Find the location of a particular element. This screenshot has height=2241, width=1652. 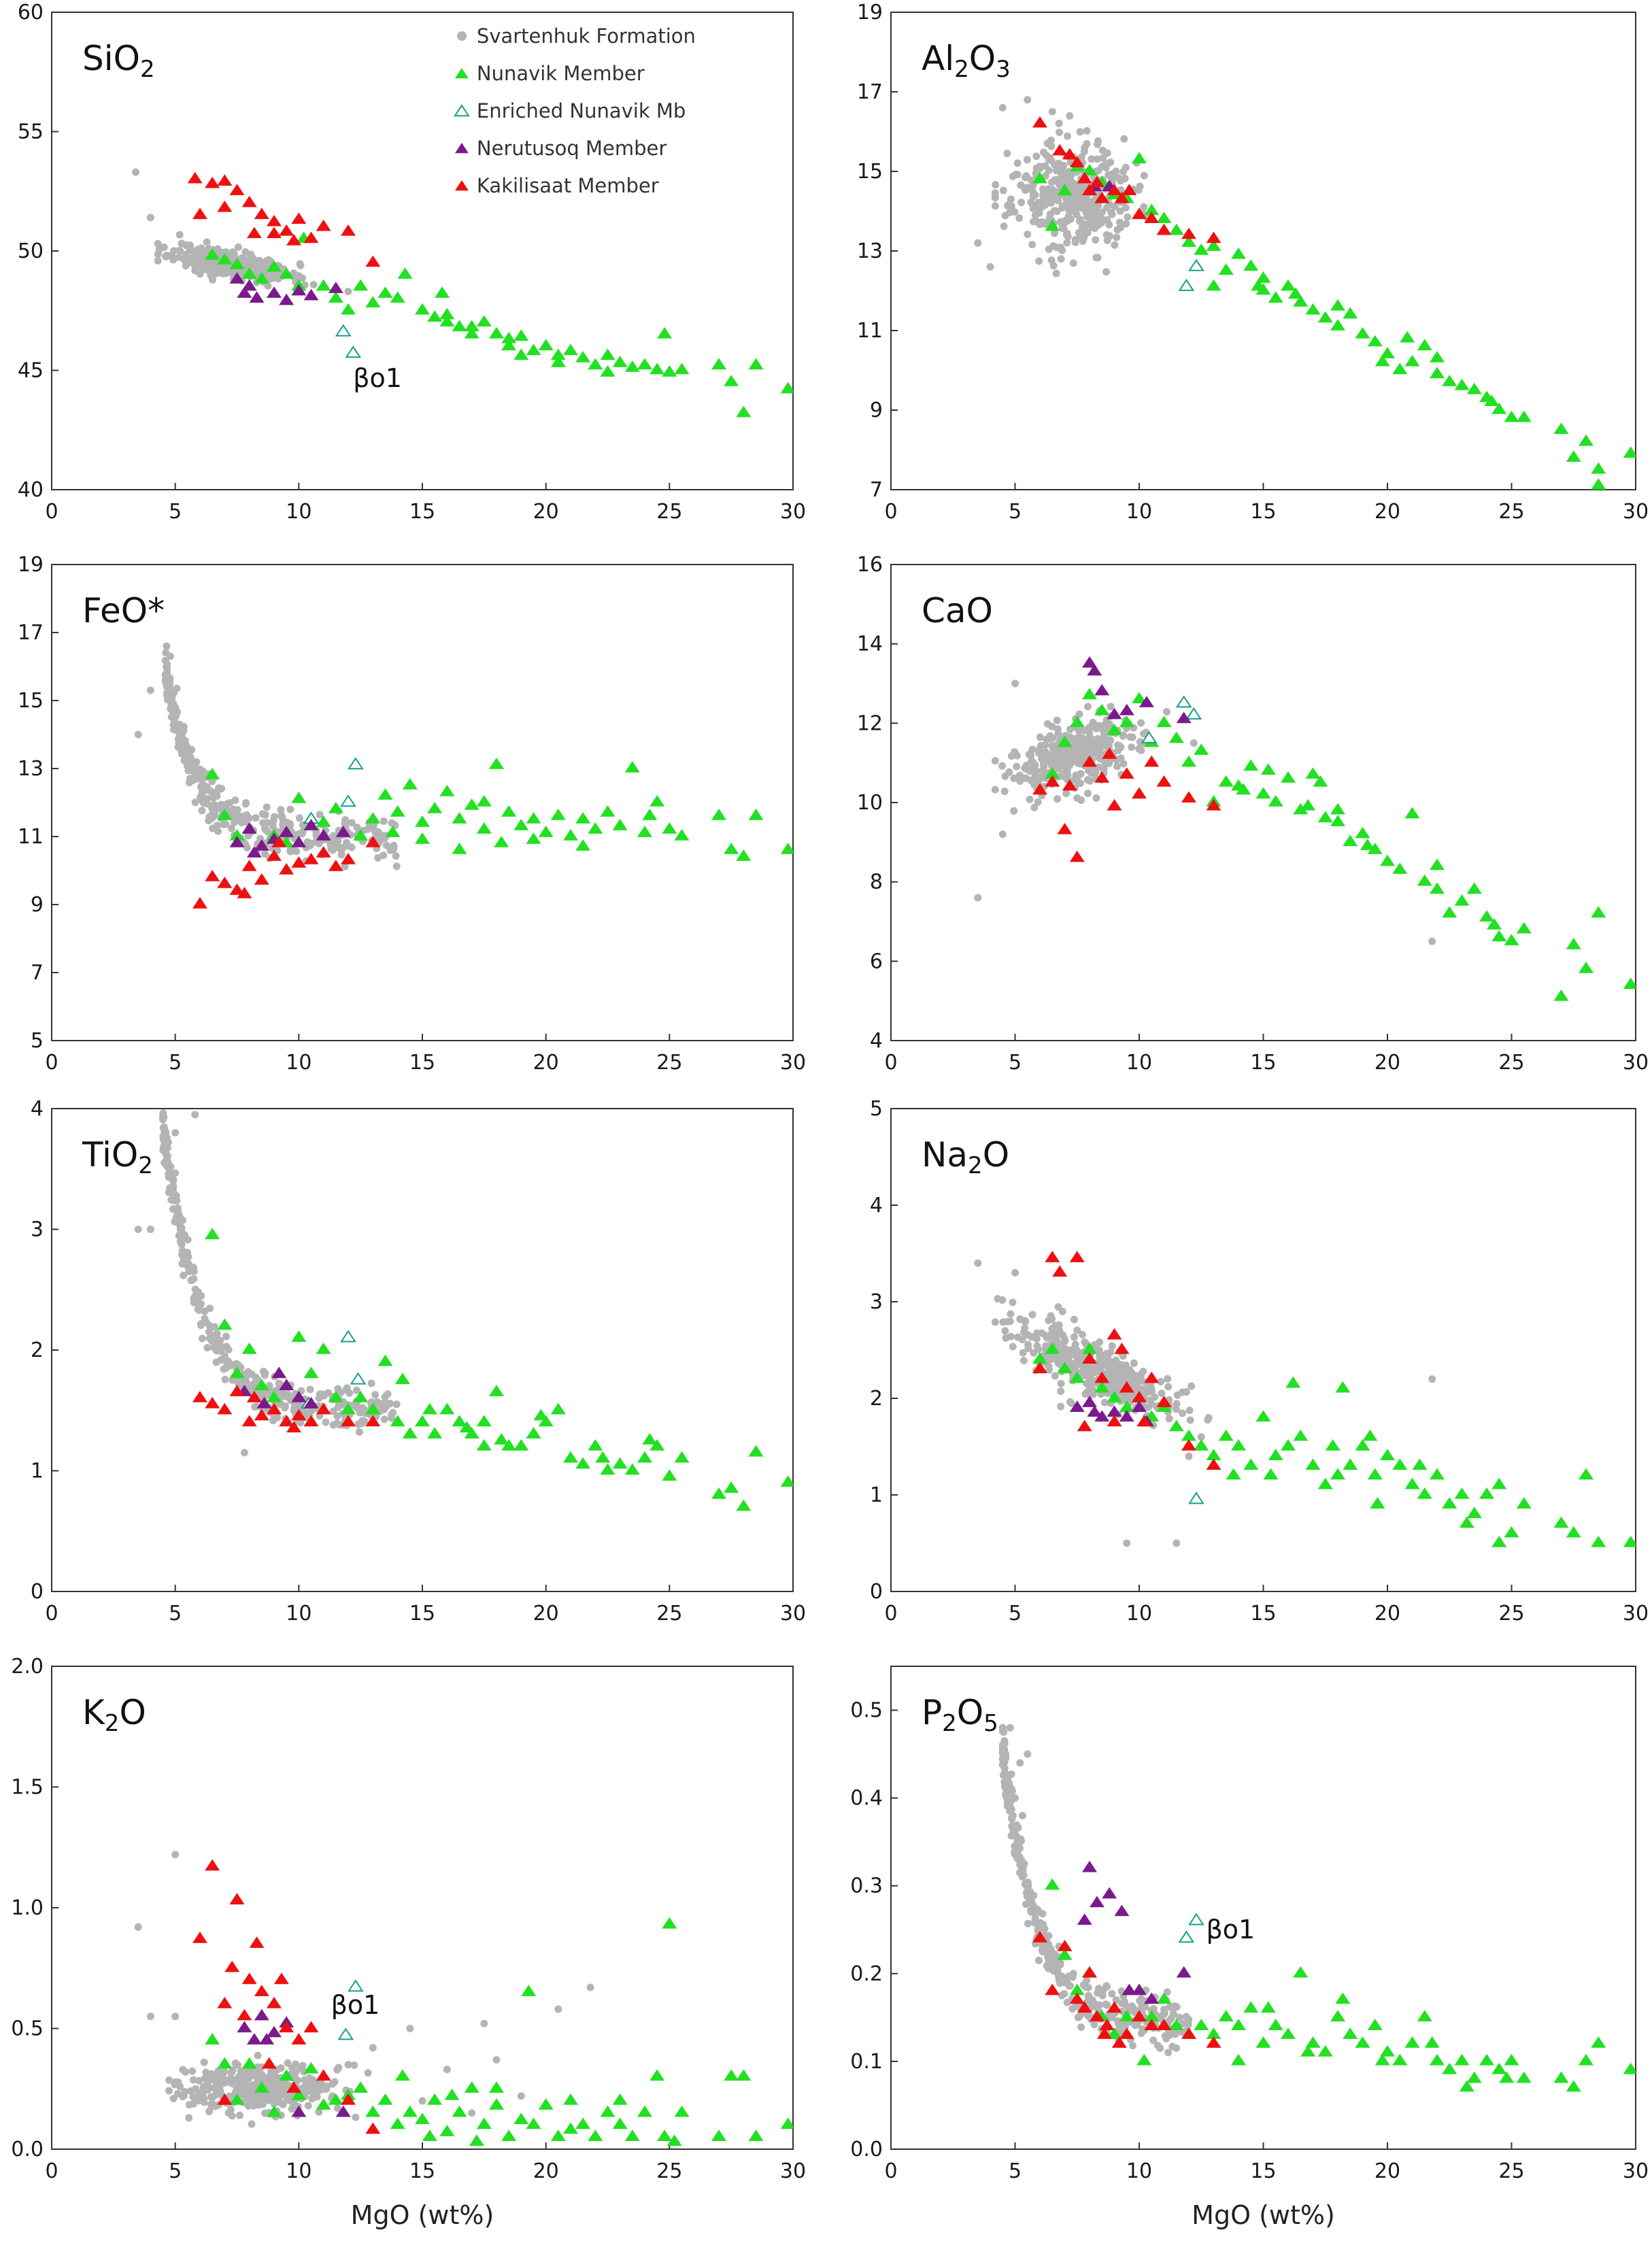

x-tick-label: 10 is located at coordinates (1139, 2171).